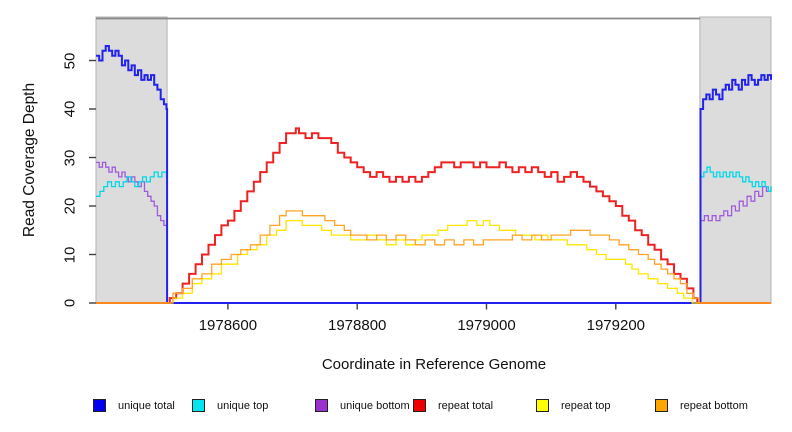  What do you see at coordinates (735, 160) in the screenshot?
I see `shaded-region-right-flank` at bounding box center [735, 160].